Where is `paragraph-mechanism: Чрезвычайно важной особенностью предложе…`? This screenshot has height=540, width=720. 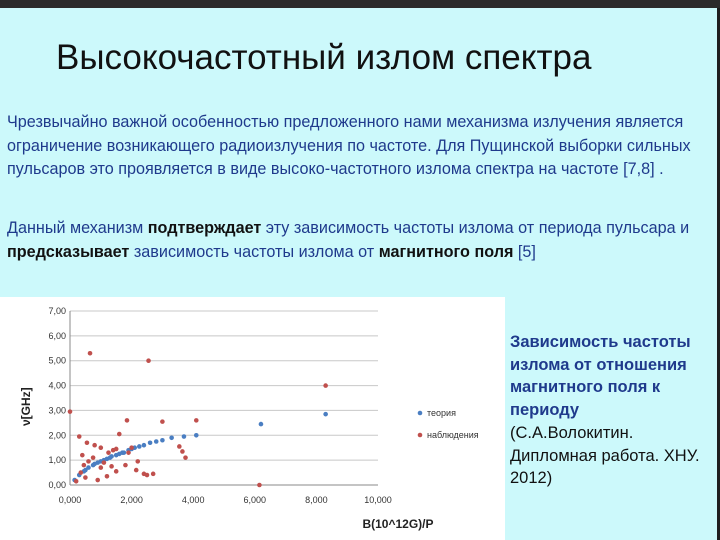
paragraph-mechanism: Чрезвычайно важной особенностью предложе… is located at coordinates (349, 145).